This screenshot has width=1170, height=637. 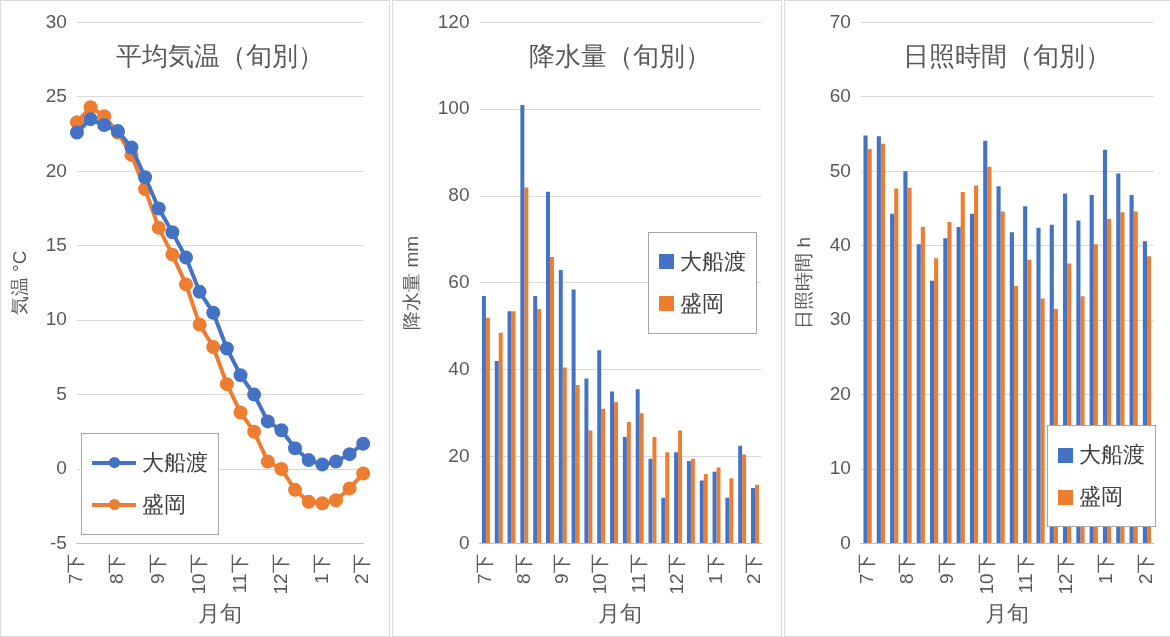 What do you see at coordinates (411, 282) in the screenshot?
I see `y-axis-title: 降水量 mm` at bounding box center [411, 282].